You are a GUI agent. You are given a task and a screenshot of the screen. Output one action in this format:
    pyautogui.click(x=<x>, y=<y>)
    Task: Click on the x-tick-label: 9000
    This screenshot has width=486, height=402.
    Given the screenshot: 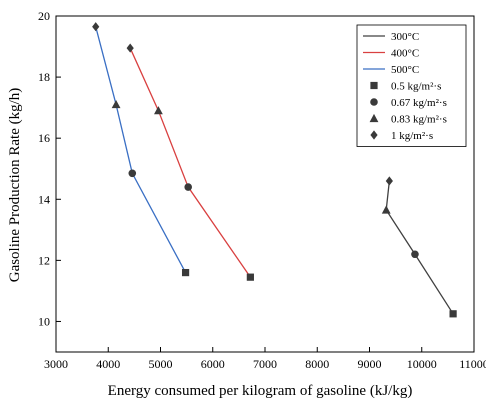 What is the action you would take?
    pyautogui.click(x=370, y=364)
    